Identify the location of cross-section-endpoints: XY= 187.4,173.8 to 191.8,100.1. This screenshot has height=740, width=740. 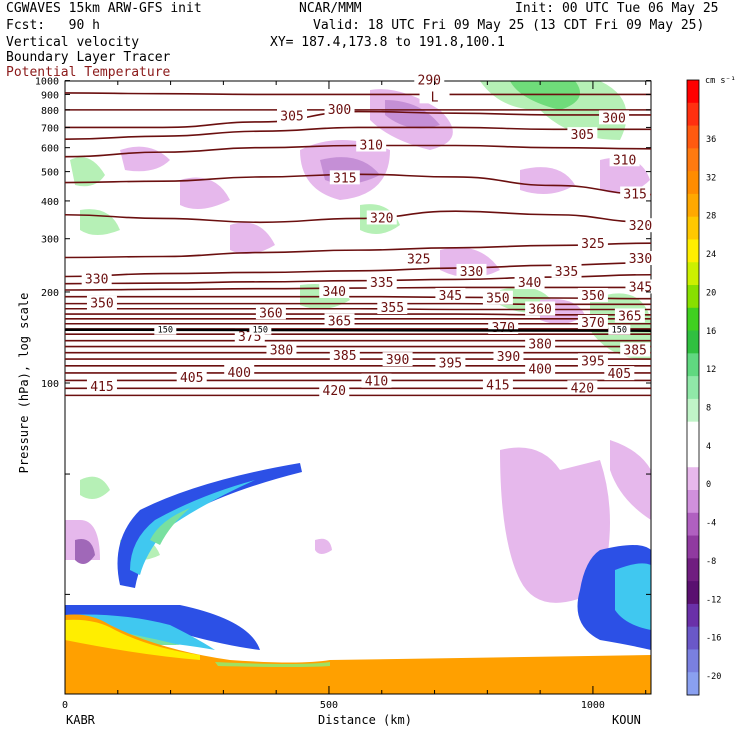
(387, 42).